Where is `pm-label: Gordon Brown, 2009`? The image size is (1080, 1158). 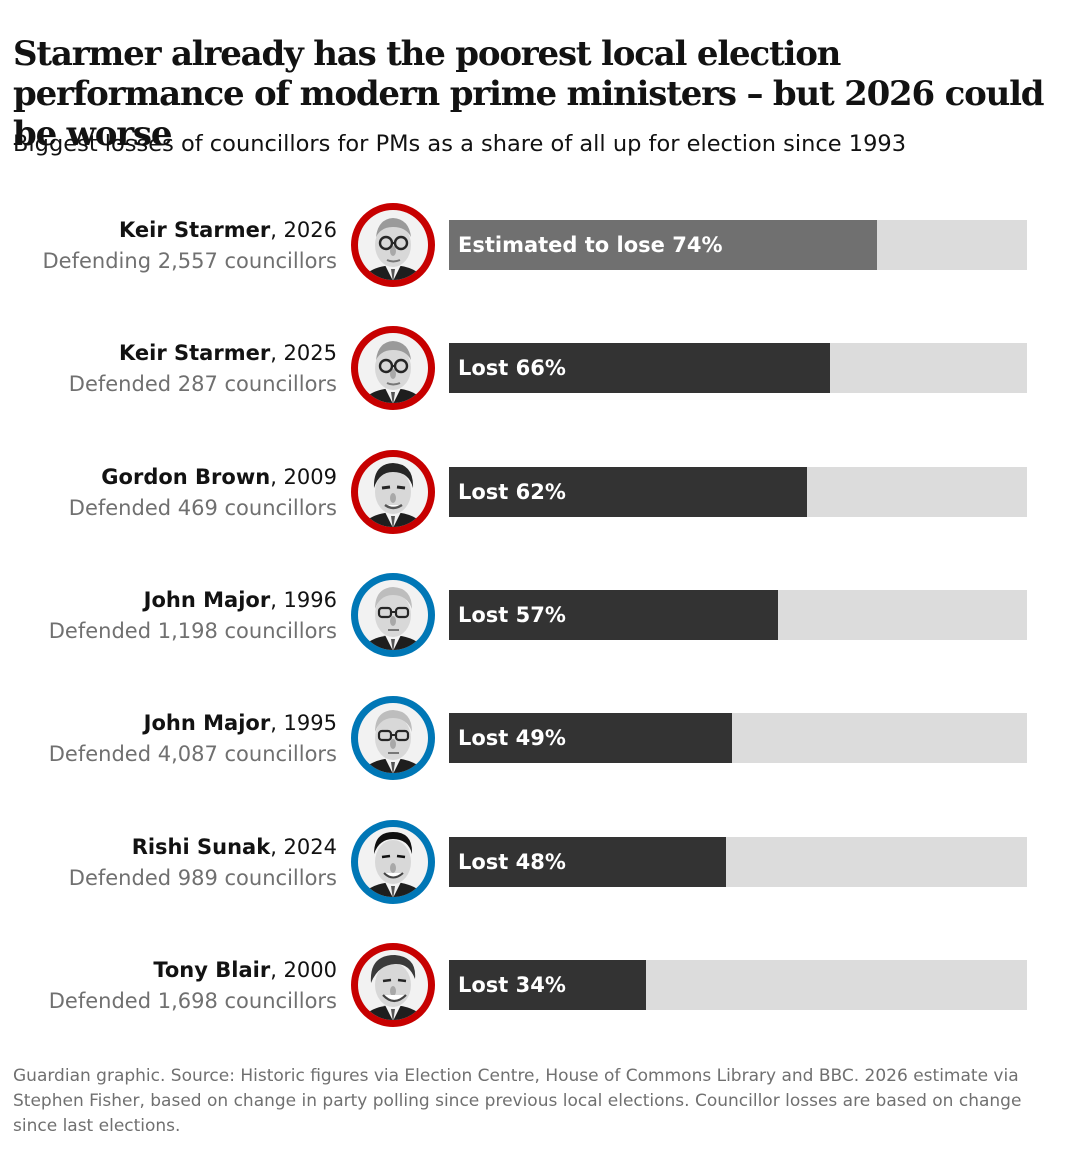 pm-label: Gordon Brown, 2009 is located at coordinates (168, 477).